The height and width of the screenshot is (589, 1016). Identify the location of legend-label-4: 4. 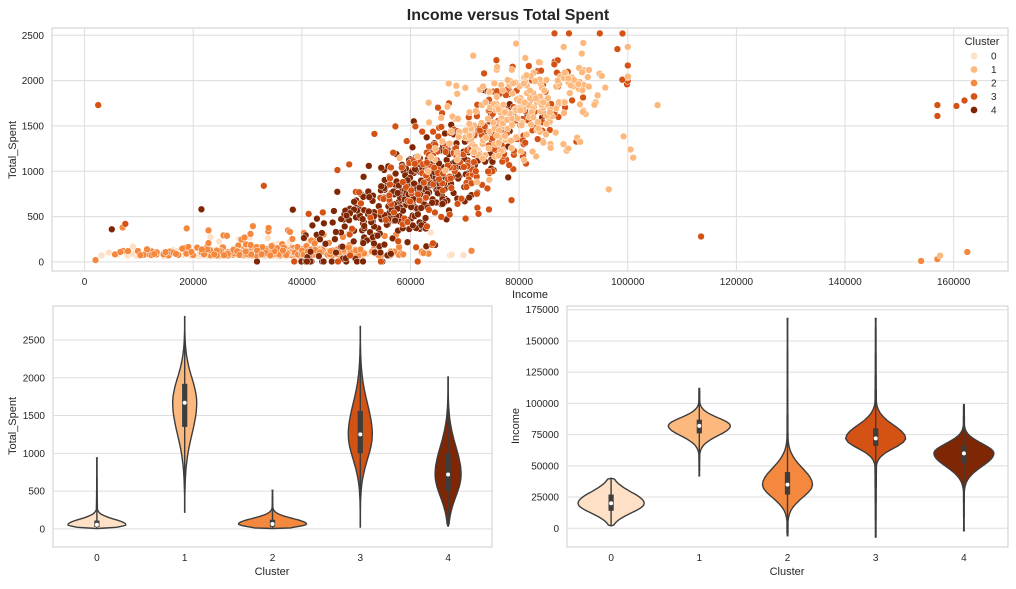
(994, 111).